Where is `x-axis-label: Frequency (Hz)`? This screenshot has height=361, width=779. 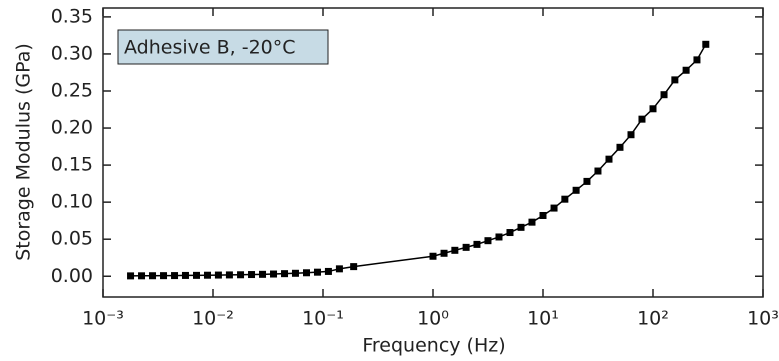
x-axis-label: Frequency (Hz) is located at coordinates (433, 346).